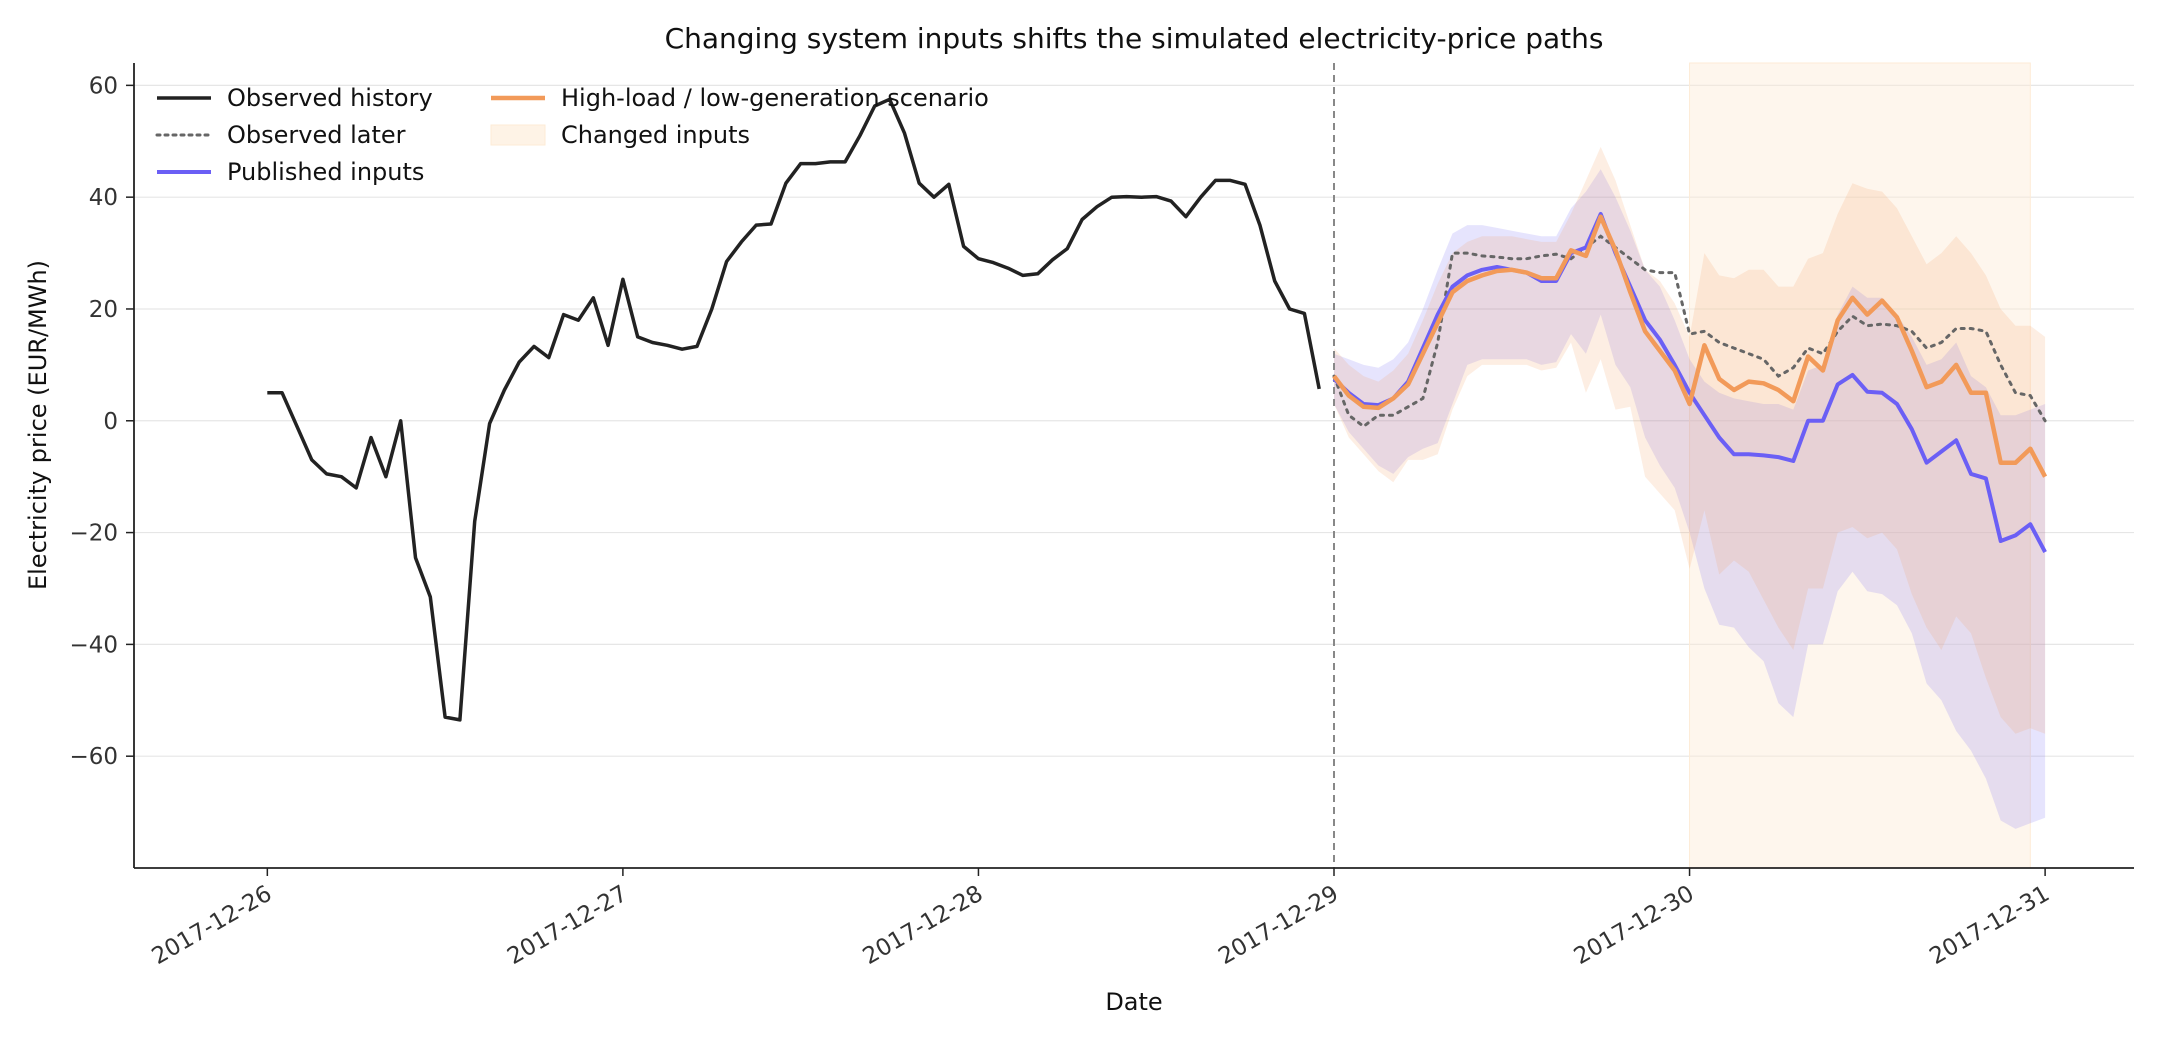 Image resolution: width=2160 pixels, height=1044 pixels. What do you see at coordinates (93, 534) in the screenshot?
I see `y-tick-label: −20` at bounding box center [93, 534].